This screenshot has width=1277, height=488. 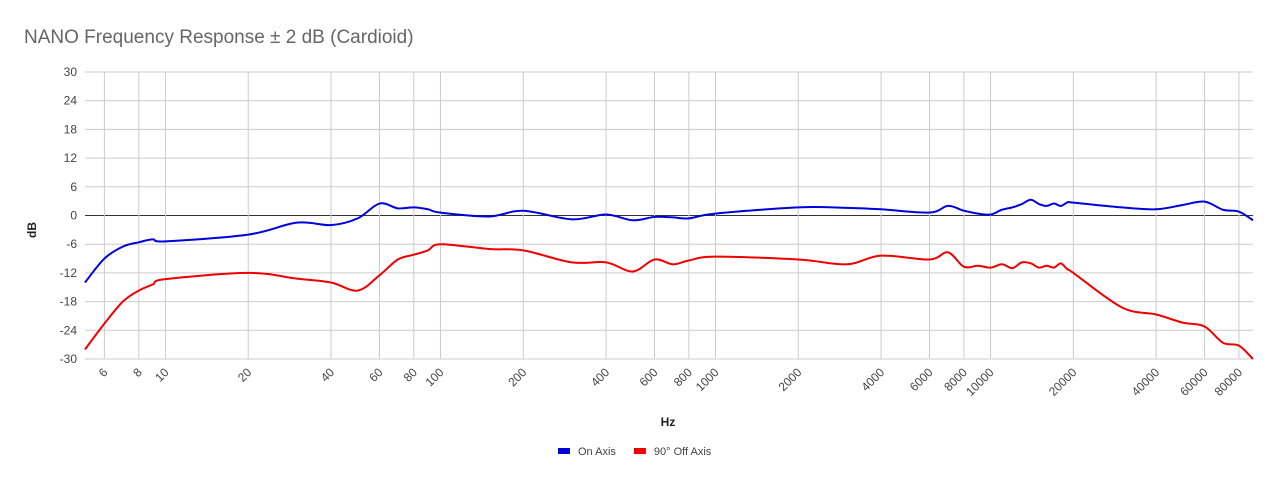 What do you see at coordinates (73, 187) in the screenshot?
I see `y-tick-label: 6` at bounding box center [73, 187].